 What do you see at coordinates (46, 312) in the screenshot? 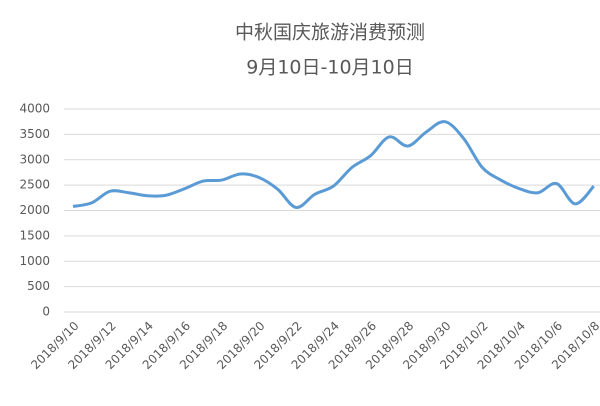
I see `y-tick-label: 0` at bounding box center [46, 312].